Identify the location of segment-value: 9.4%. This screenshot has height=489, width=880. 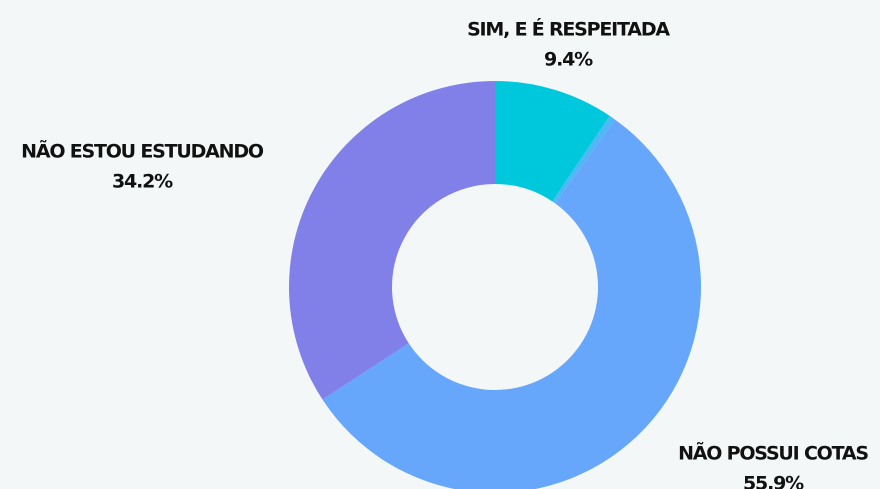
(568, 60).